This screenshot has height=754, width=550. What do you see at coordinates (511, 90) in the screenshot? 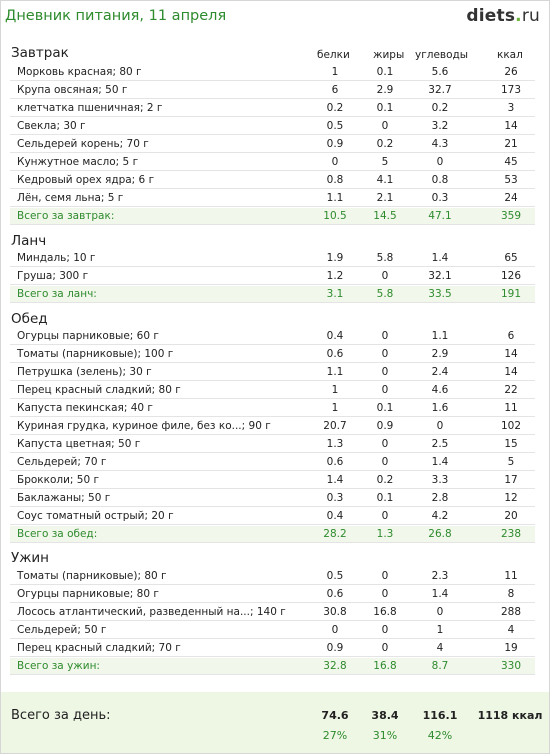
I see `kcal-value: 173` at bounding box center [511, 90].